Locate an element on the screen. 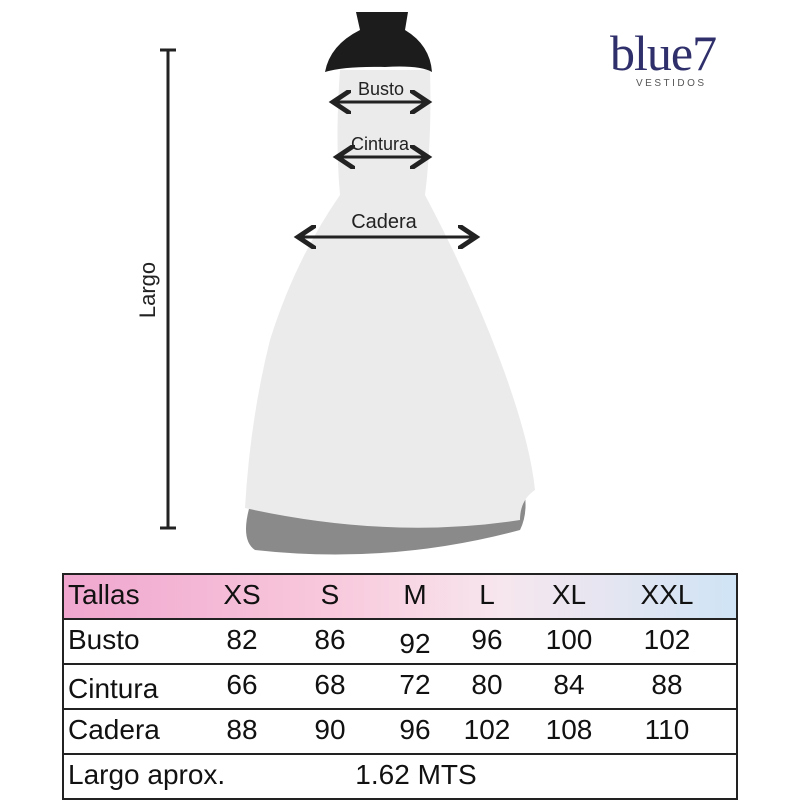 The image size is (800, 800). cell: 84 is located at coordinates (569, 684).